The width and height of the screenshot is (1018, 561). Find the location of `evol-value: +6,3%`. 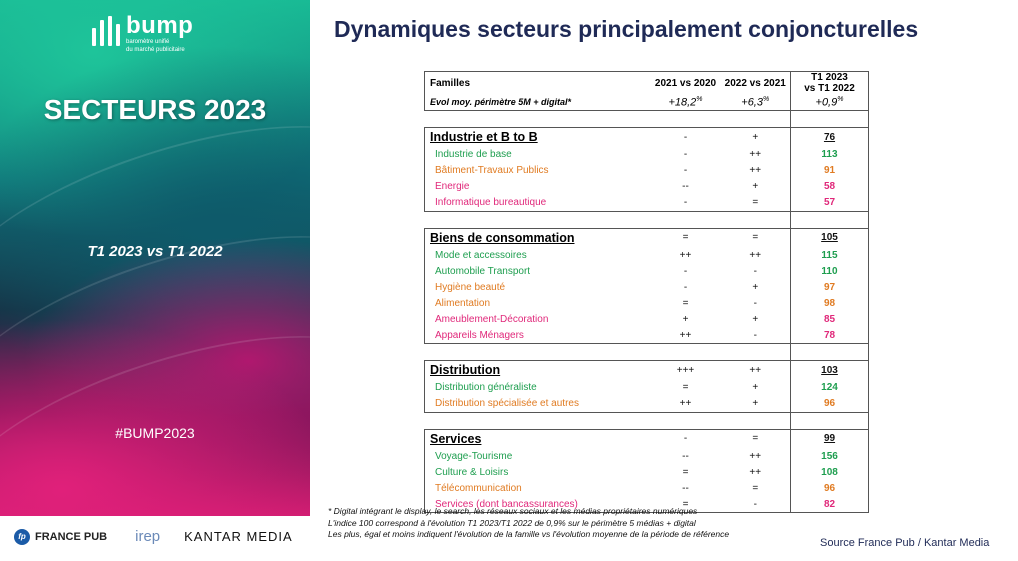

evol-value: +6,3% is located at coordinates (755, 102).